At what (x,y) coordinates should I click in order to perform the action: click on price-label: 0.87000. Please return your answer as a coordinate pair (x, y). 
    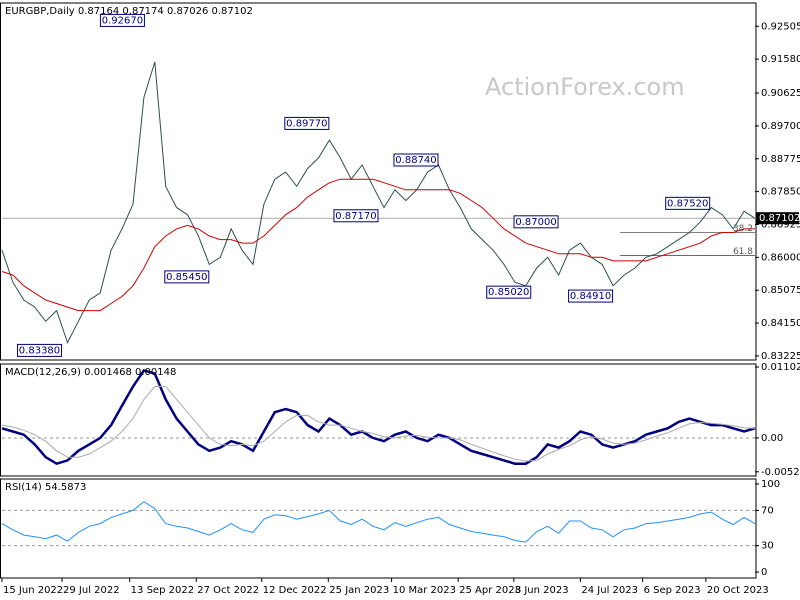
    Looking at the image, I should click on (535, 222).